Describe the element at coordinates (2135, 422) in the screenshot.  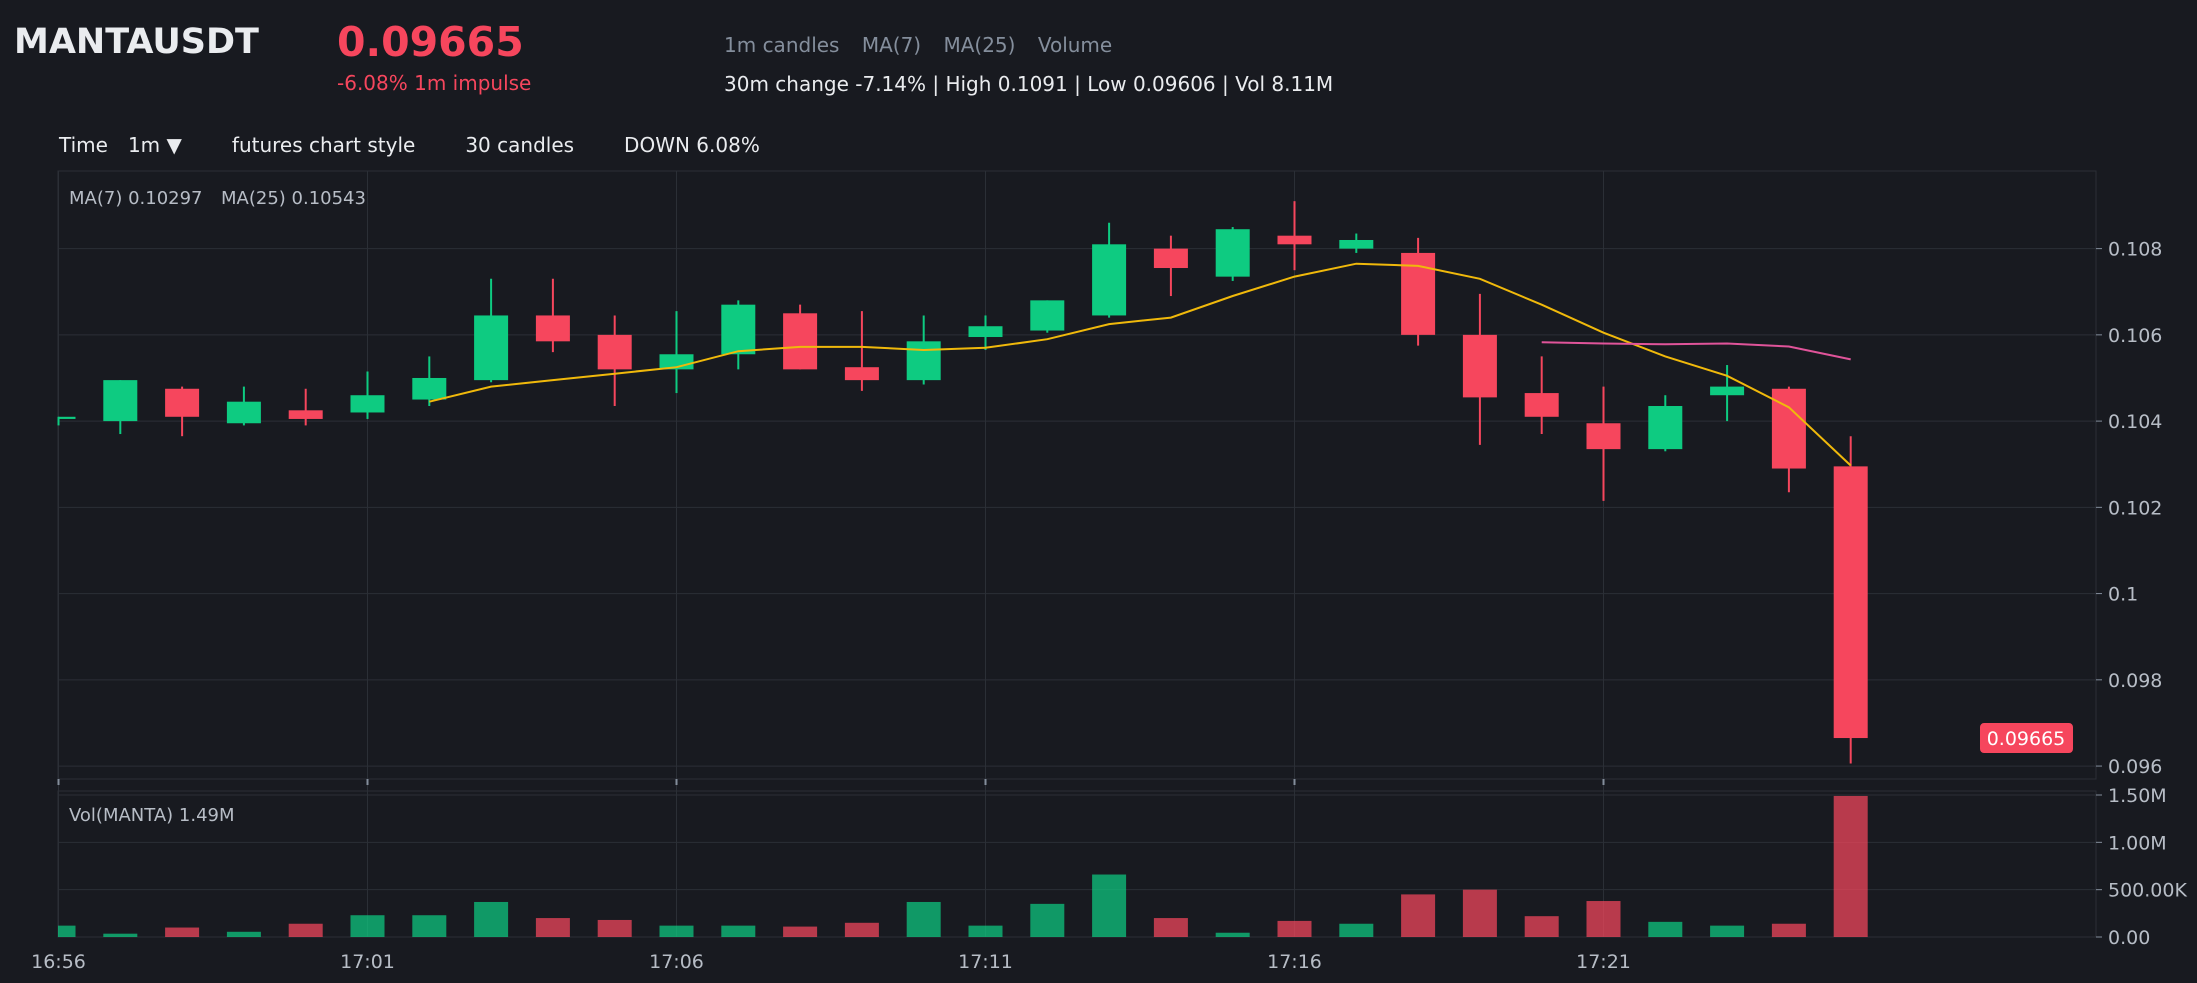
I see `price-tick-label: 0.104` at that location.